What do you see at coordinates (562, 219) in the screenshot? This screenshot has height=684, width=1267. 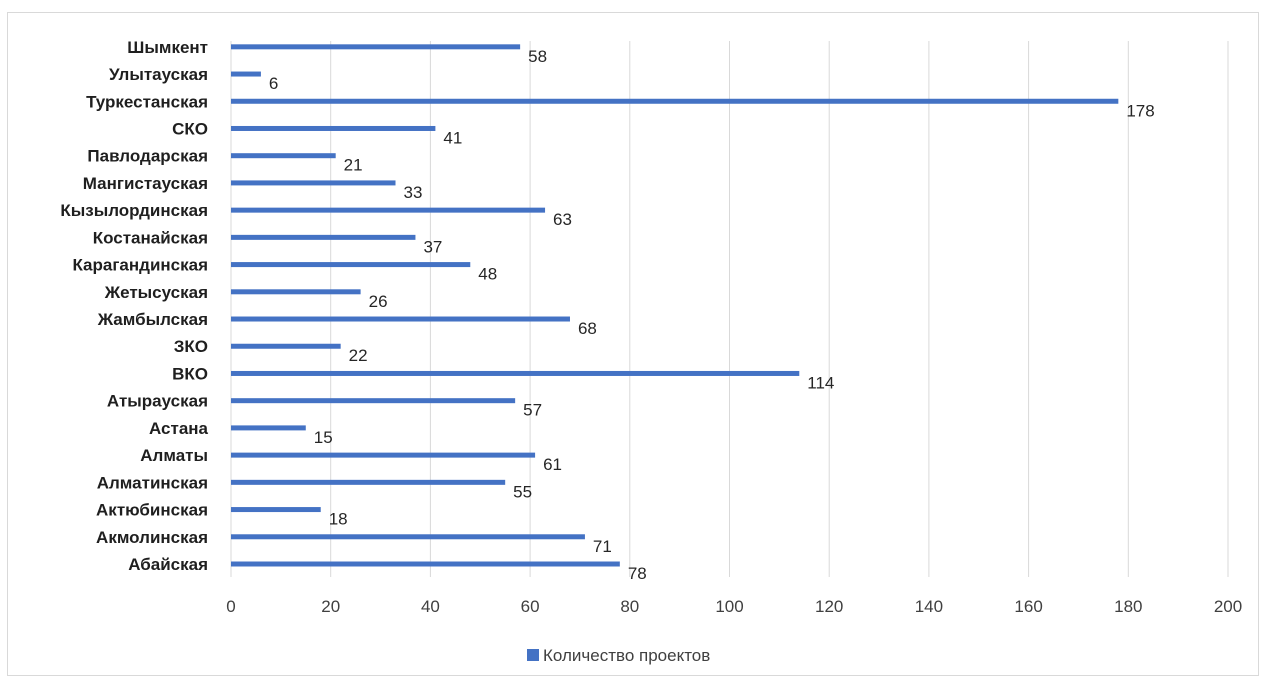 I see `data-label: 63` at bounding box center [562, 219].